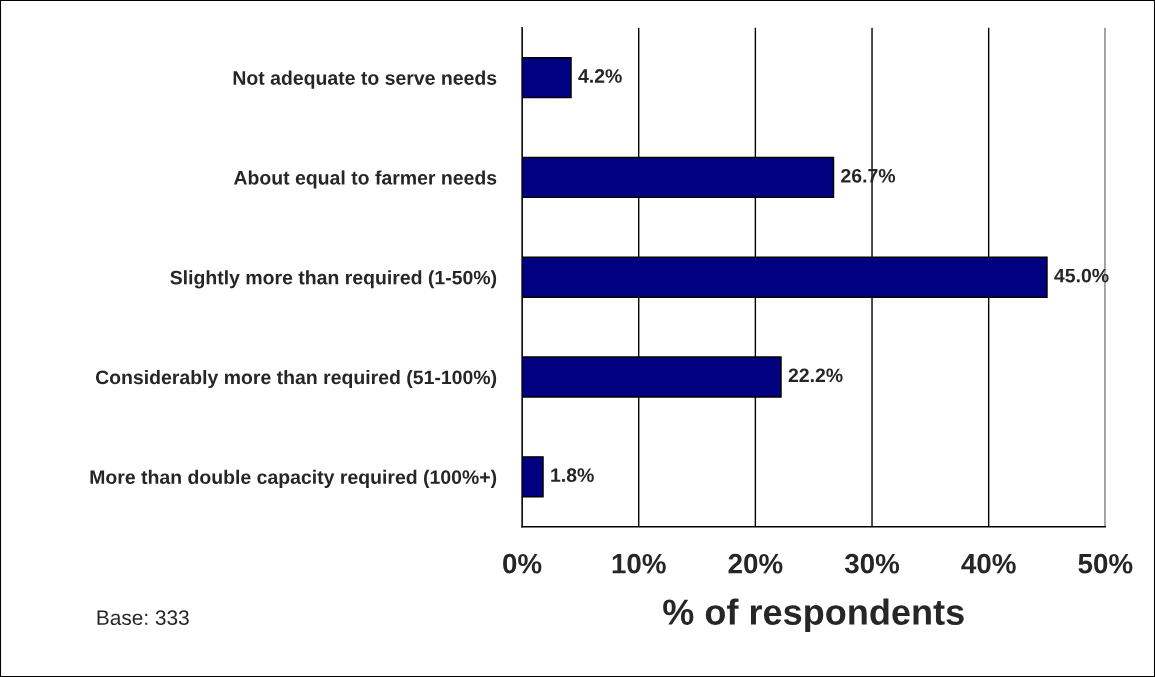 Image resolution: width=1155 pixels, height=677 pixels. Describe the element at coordinates (600, 76) in the screenshot. I see `data-label: 4.2%` at that location.